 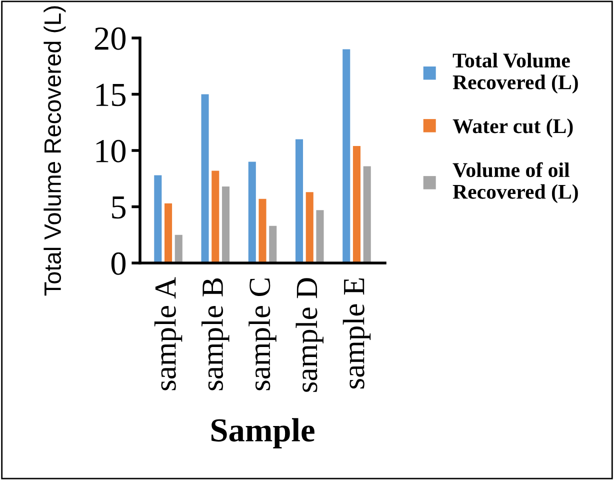 What do you see at coordinates (111, 151) in the screenshot?
I see `y-tick-label: 10` at bounding box center [111, 151].